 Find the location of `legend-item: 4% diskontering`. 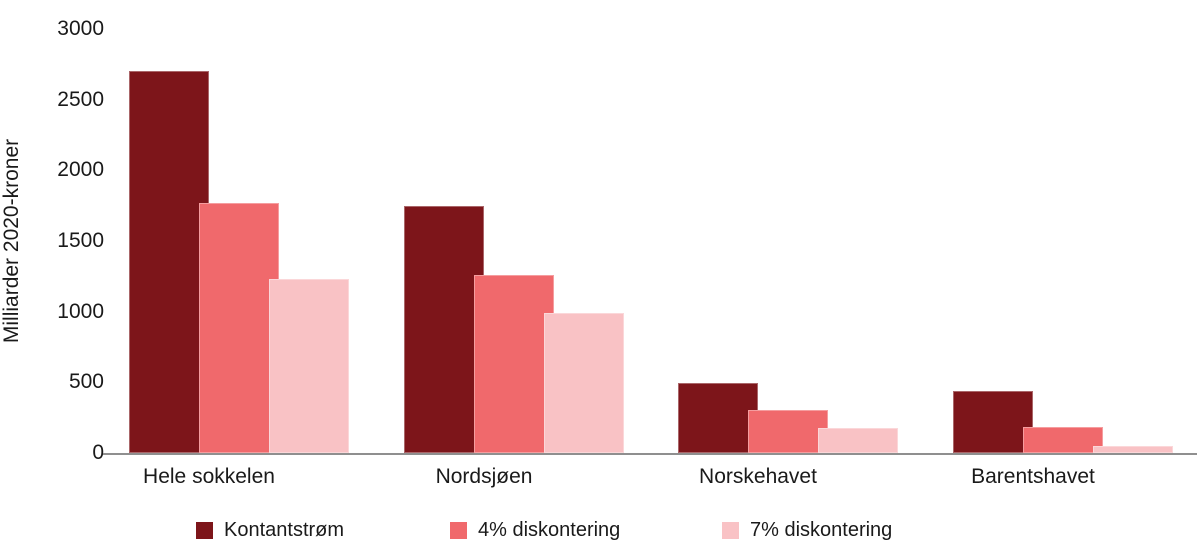

legend-item: 4% diskontering is located at coordinates (535, 530).